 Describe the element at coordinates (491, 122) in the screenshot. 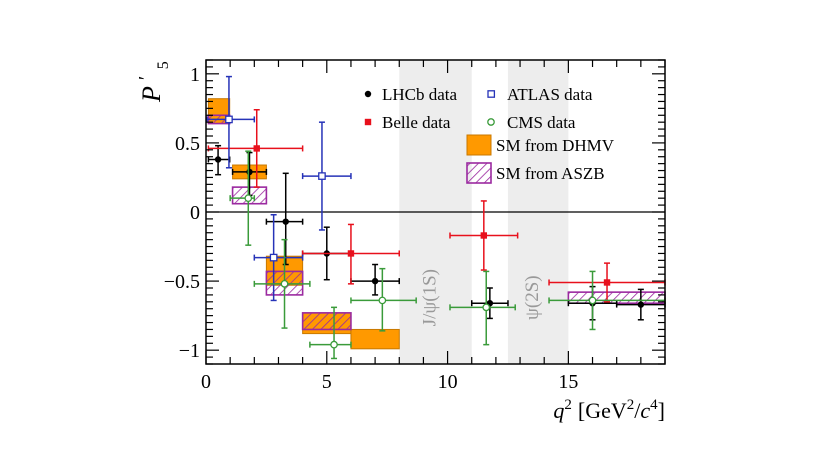

I see `legend-cms-marker` at that location.